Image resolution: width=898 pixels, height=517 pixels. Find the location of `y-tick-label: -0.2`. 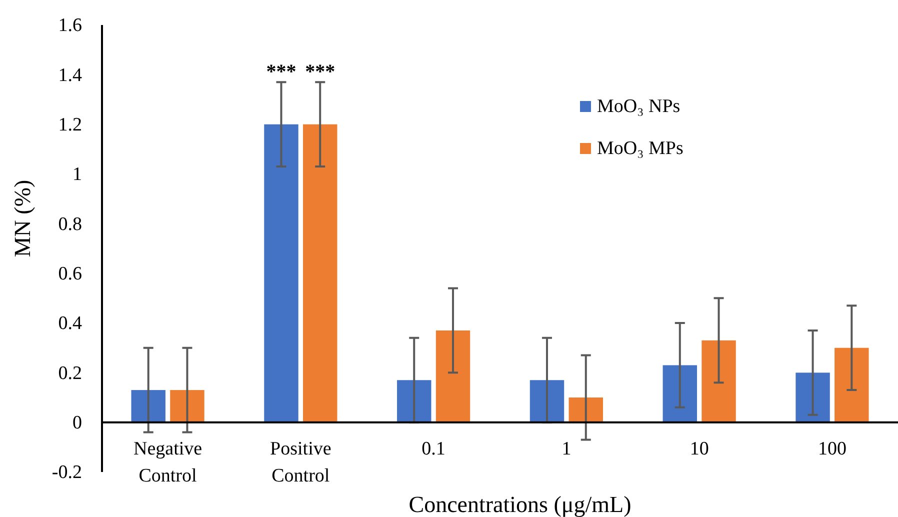

y-tick-label: -0.2 is located at coordinates (67, 473).